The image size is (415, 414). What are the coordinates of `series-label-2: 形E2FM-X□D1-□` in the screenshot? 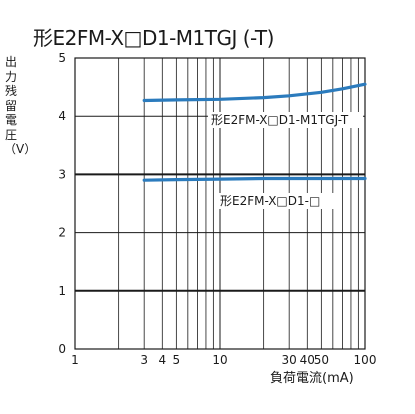 It's located at (270, 201).